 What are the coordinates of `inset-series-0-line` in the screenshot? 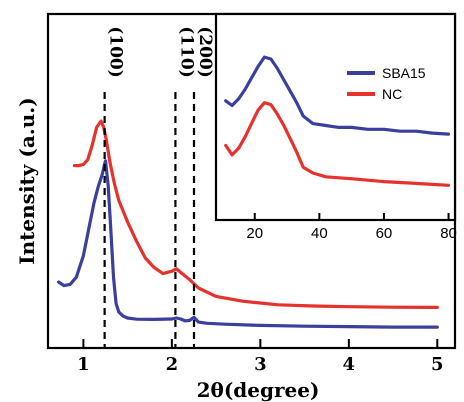 It's located at (337, 95).